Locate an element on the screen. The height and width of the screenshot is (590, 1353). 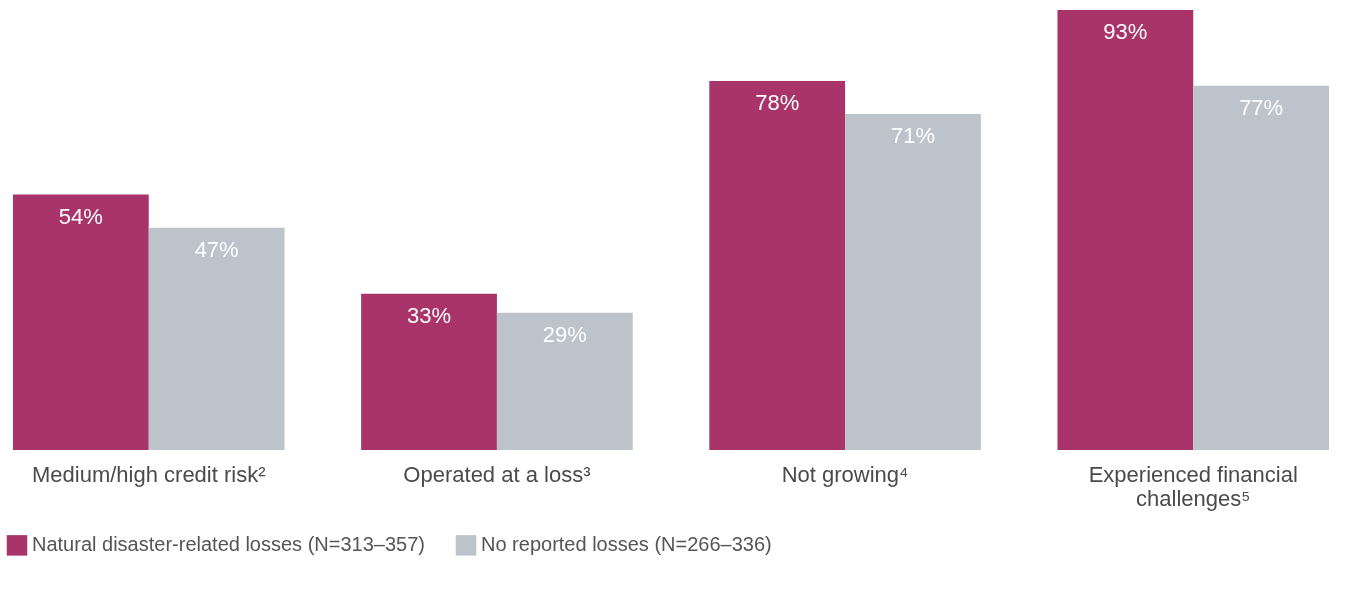
data-label: 33% is located at coordinates (429, 315).